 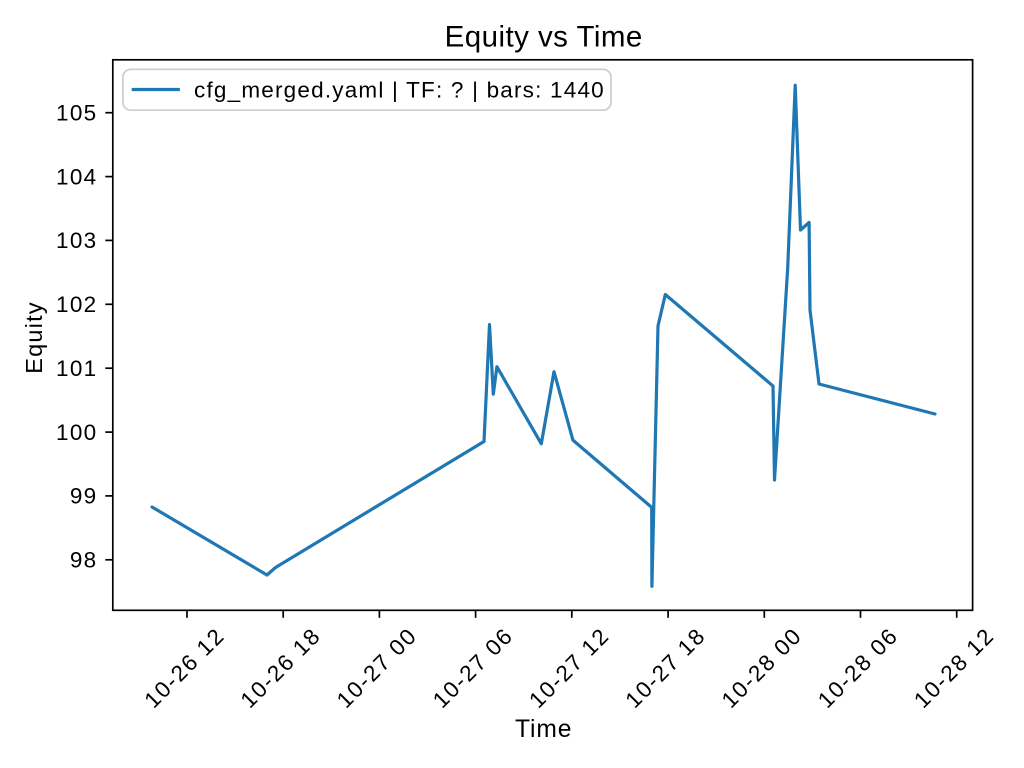 What do you see at coordinates (377, 668) in the screenshot?
I see `svg-text: 10-27 00` at bounding box center [377, 668].